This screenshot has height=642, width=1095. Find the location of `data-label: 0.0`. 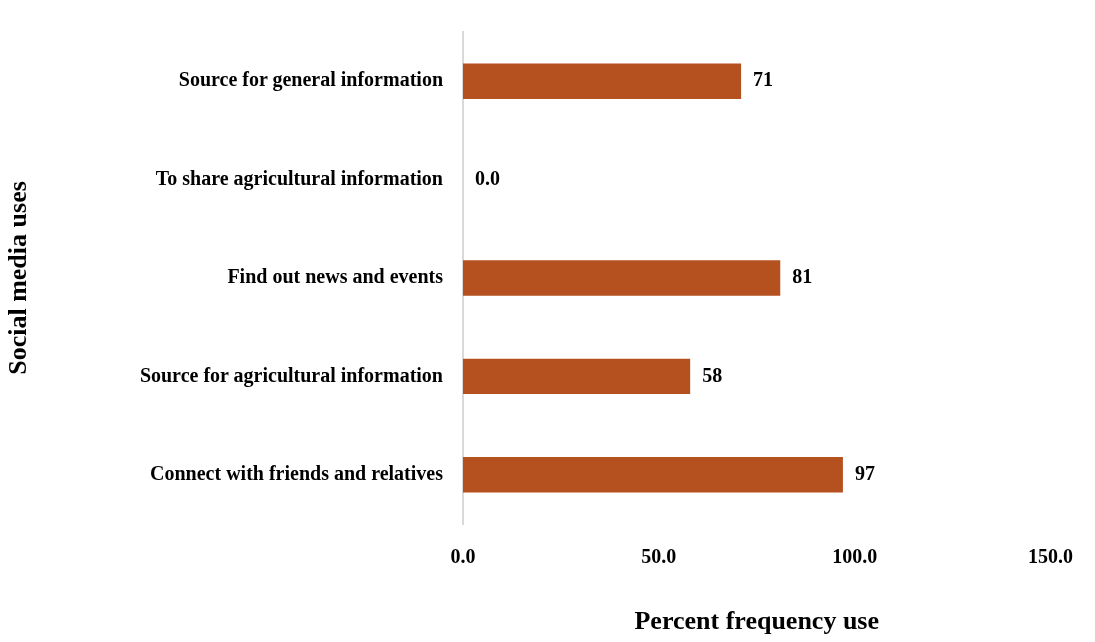

data-label: 0.0 is located at coordinates (487, 177).